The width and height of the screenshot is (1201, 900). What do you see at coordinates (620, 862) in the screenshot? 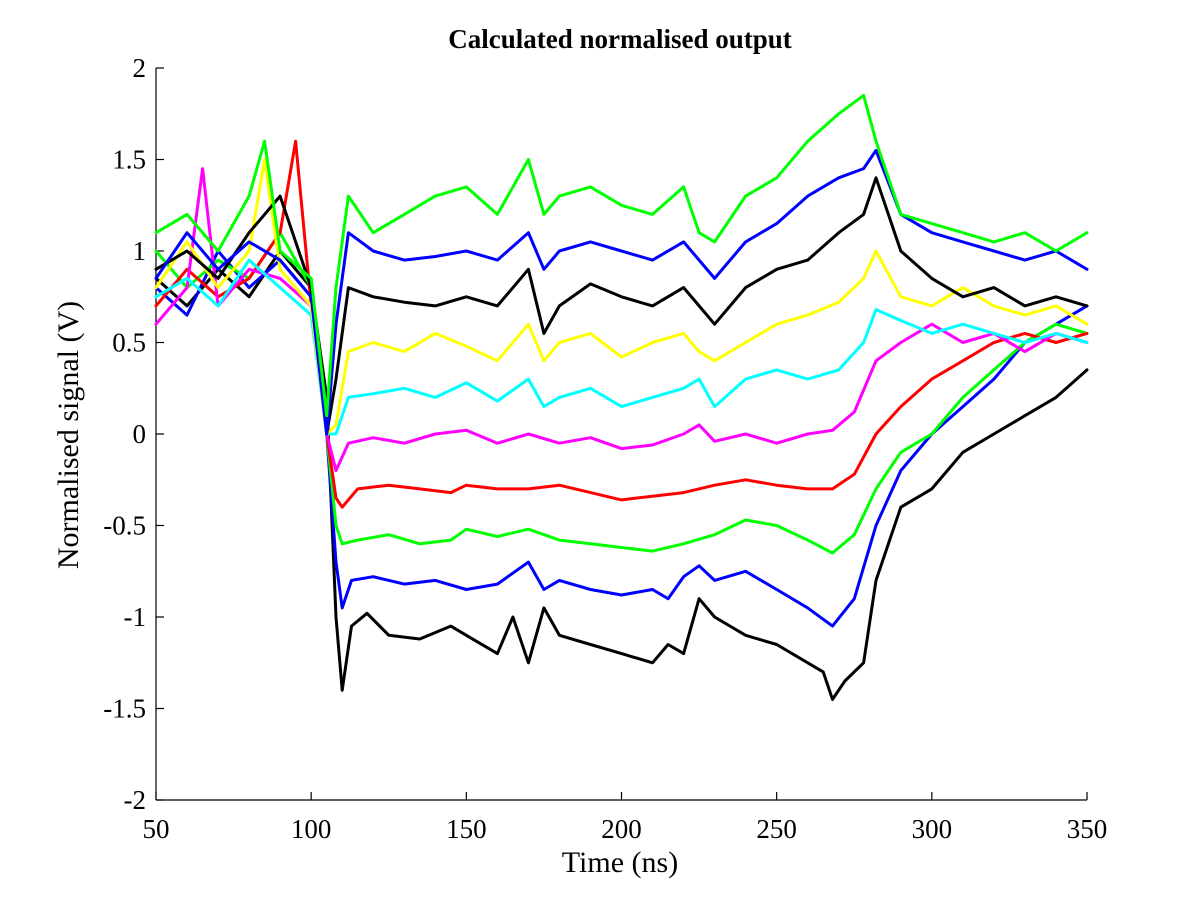
I see `x-axis-label: Time (ns)` at bounding box center [620, 862].